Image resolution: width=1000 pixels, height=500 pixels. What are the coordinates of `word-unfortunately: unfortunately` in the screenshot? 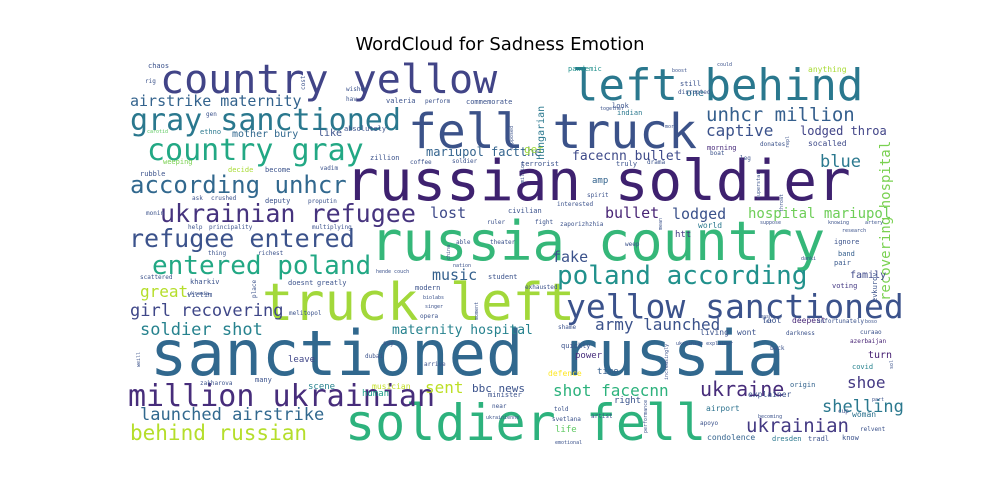 It's located at (840, 321).